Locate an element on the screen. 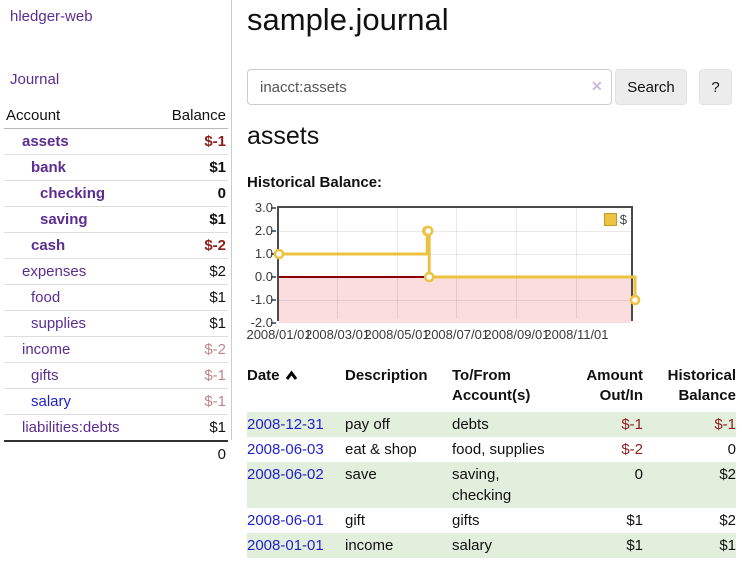 The image size is (742, 582). account-page-title: assets is located at coordinates (283, 136).